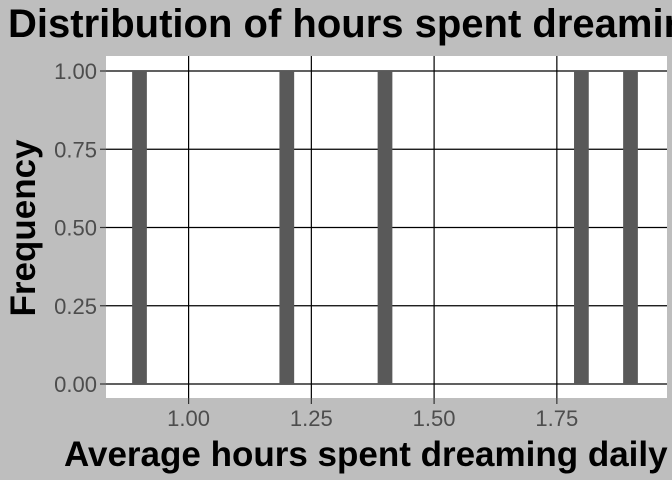  What do you see at coordinates (75, 306) in the screenshot?
I see `y-tick-label: 0.25` at bounding box center [75, 306].